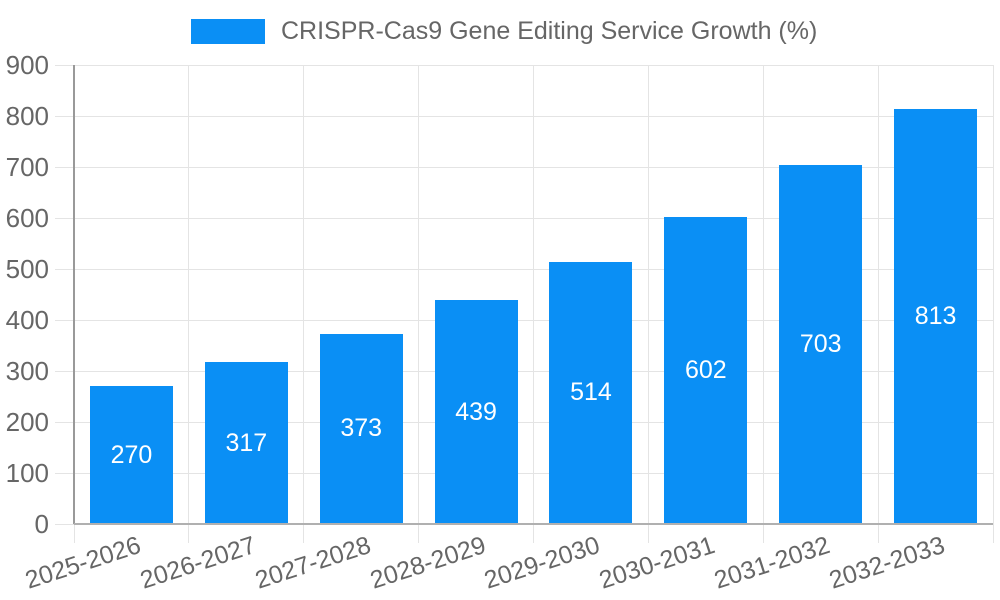 Image resolution: width=1000 pixels, height=600 pixels. I want to click on x-tick-label: 2028-2029, so click(427, 563).